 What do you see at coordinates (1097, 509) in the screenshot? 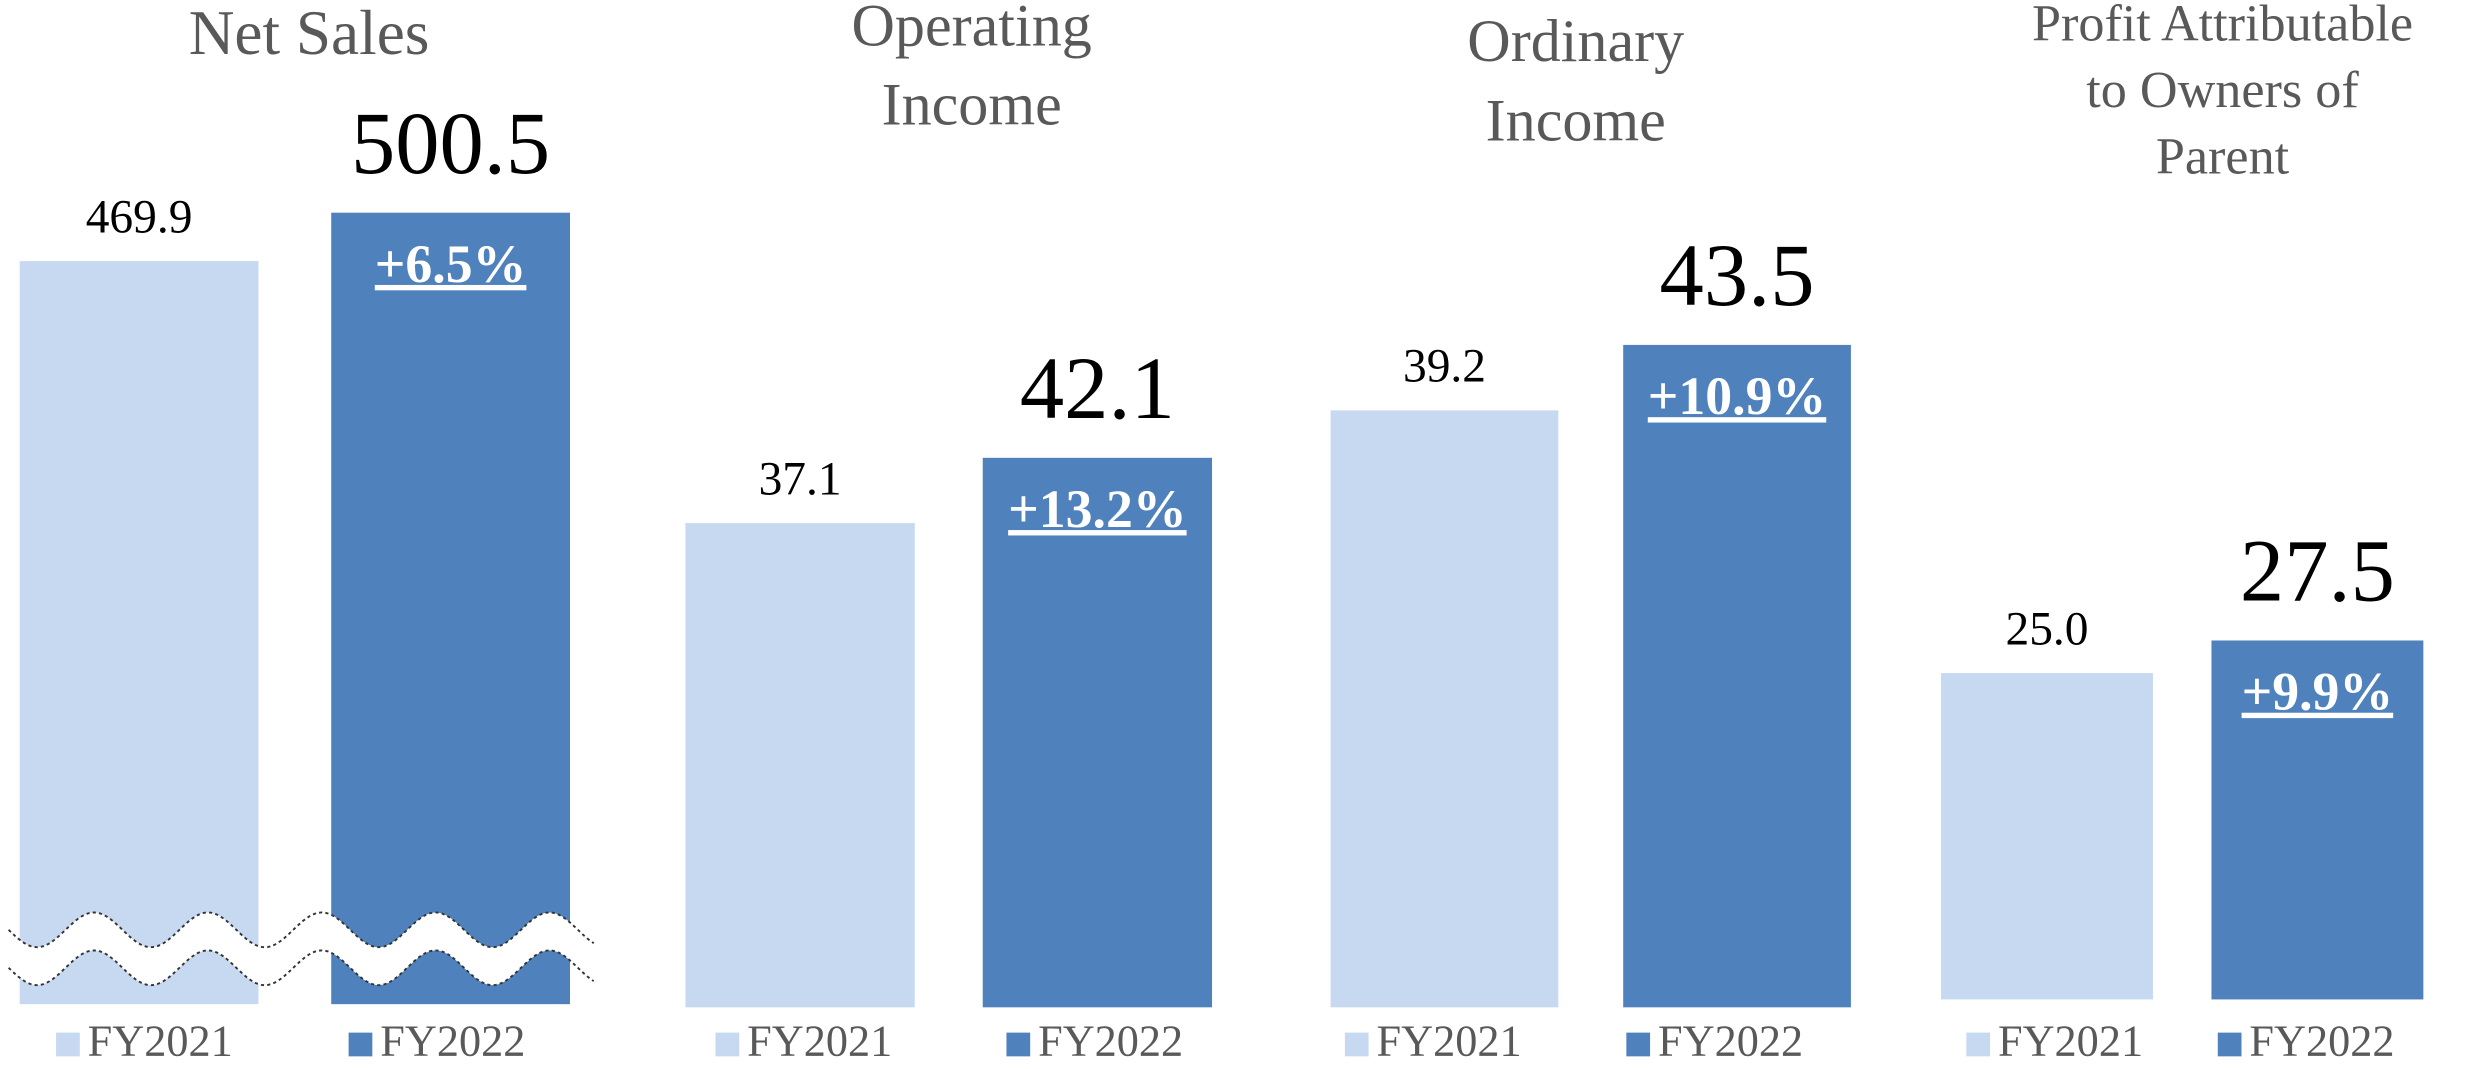
I see `change-label: +13.2%` at bounding box center [1097, 509].